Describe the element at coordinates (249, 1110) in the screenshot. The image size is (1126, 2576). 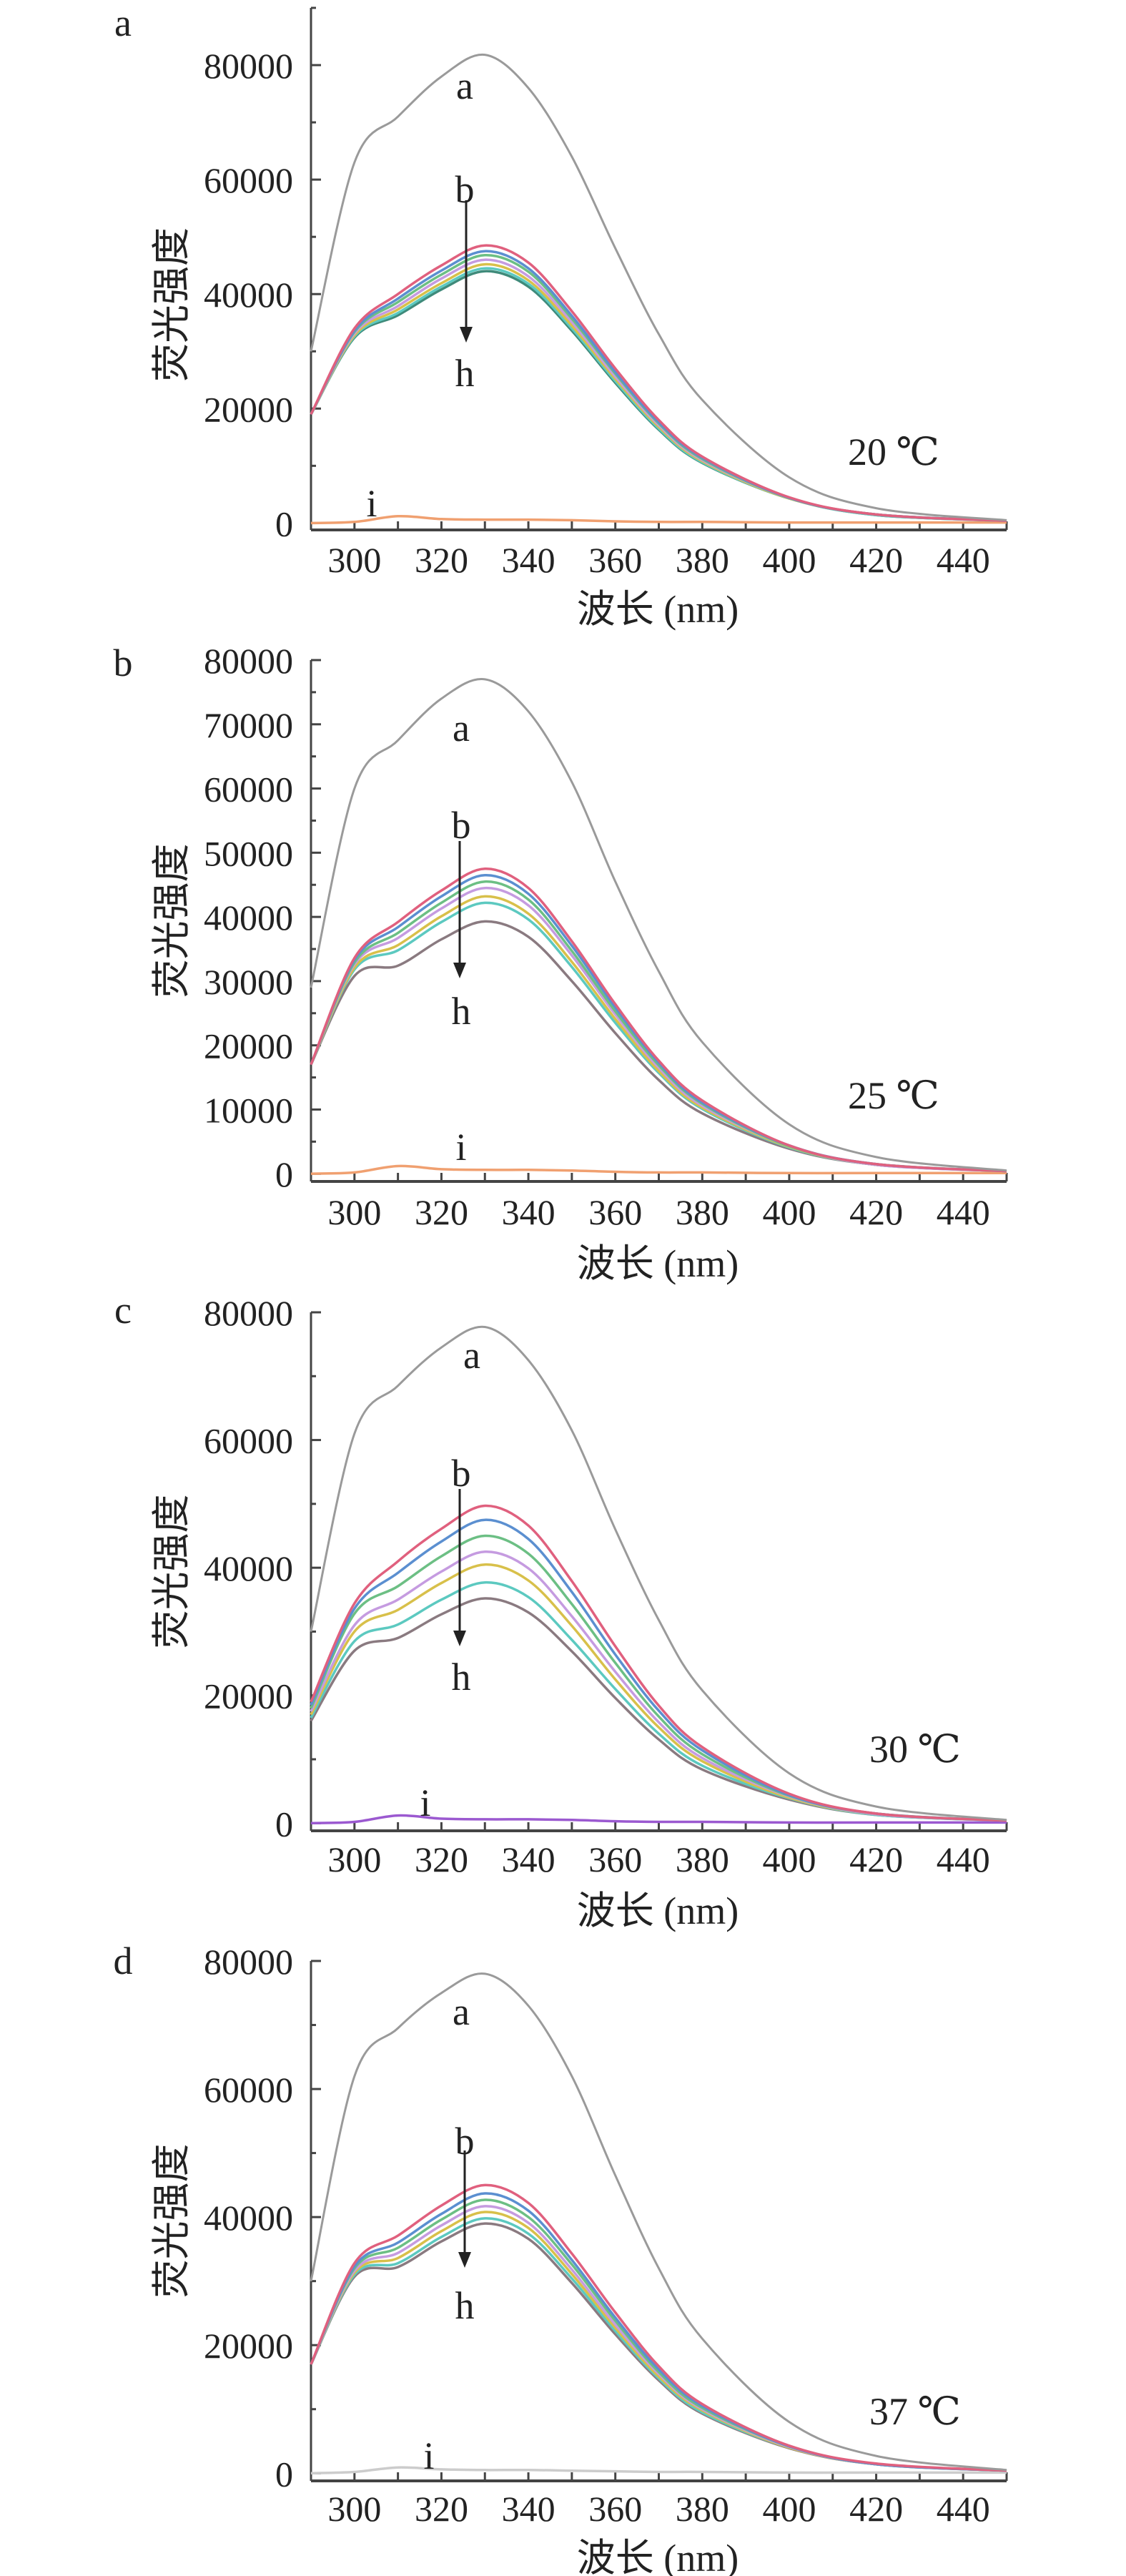
I see `y-tick-label: 10000` at that location.